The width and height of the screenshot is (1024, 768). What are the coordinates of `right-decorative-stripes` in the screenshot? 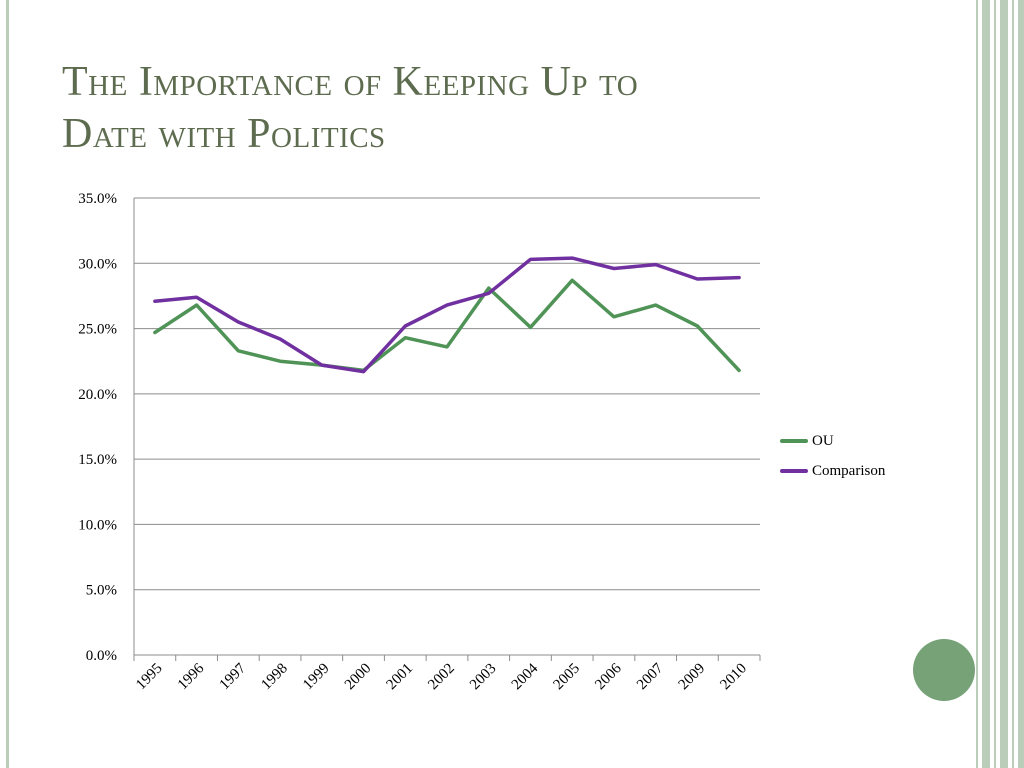 It's located at (1000, 384).